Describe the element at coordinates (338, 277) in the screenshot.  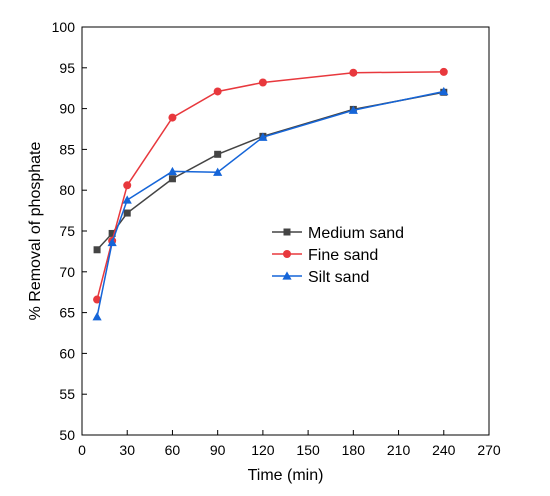
I see `legend-label-silt-sand: Silt sand` at that location.